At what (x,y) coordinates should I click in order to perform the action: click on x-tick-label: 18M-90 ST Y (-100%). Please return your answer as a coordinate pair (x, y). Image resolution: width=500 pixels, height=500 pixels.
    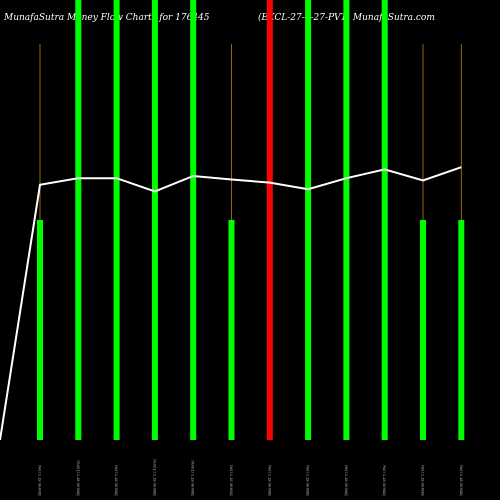
    Looking at the image, I should click on (155, 477).